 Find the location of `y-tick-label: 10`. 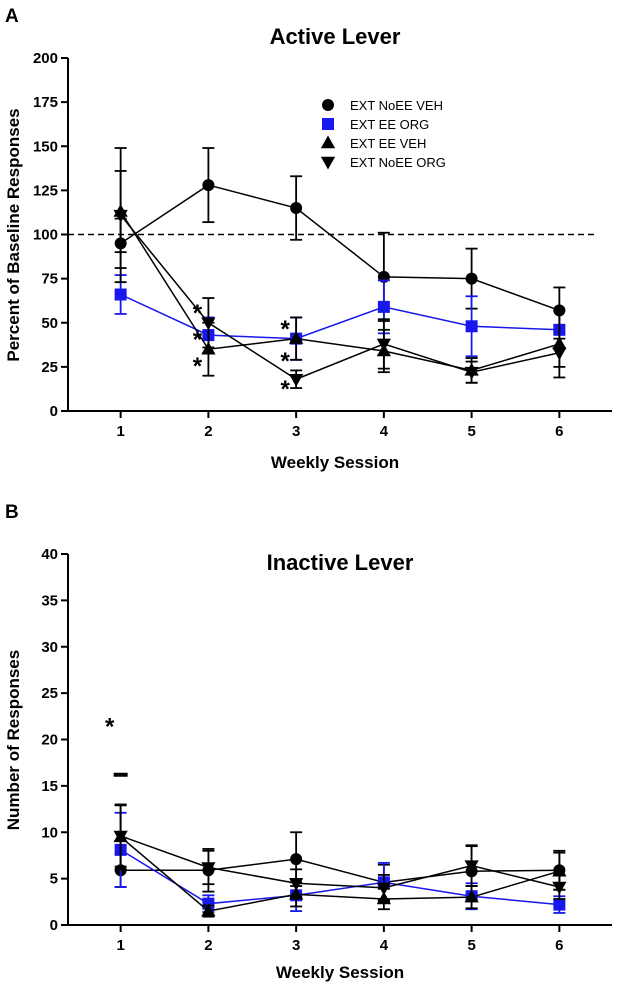

y-tick-label: 10 is located at coordinates (49, 832).